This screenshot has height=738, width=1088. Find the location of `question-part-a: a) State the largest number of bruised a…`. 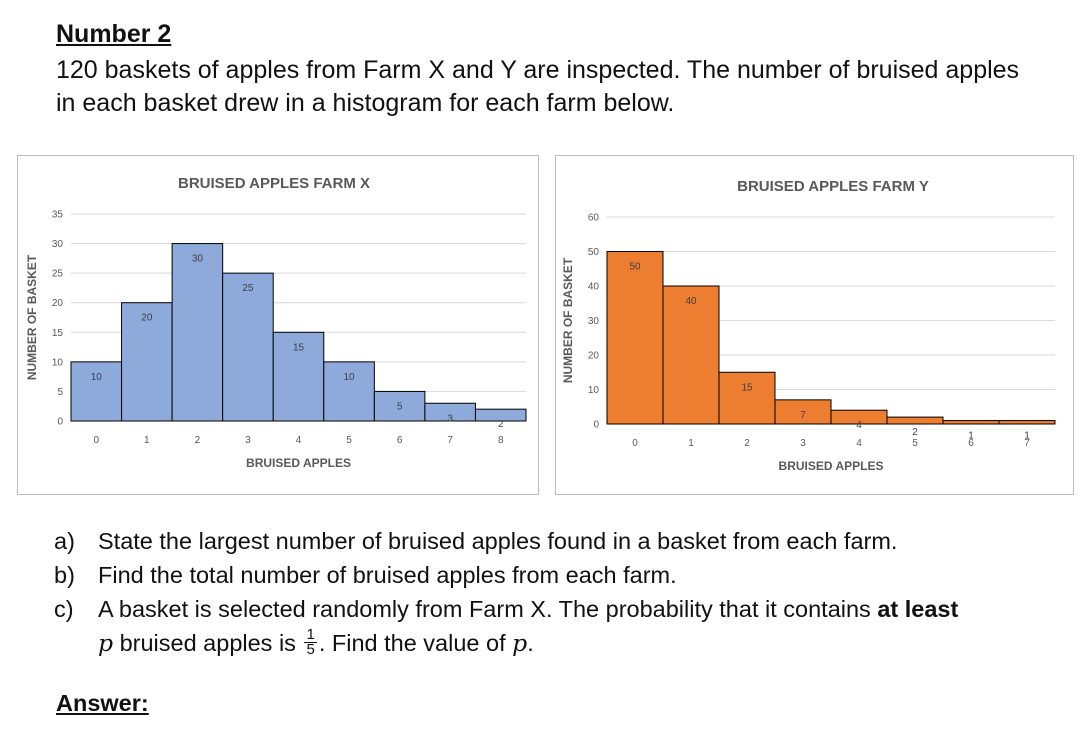

question-part-a: a) State the largest number of bruised a… is located at coordinates (559, 541).